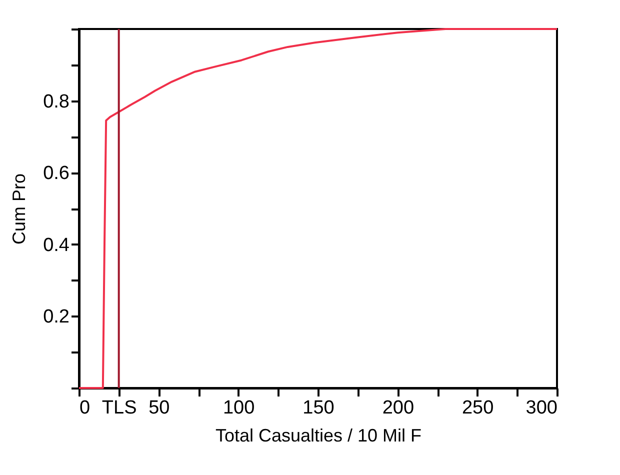 This screenshot has width=620, height=475. Describe the element at coordinates (318, 408) in the screenshot. I see `x-tick-label: 150` at that location.